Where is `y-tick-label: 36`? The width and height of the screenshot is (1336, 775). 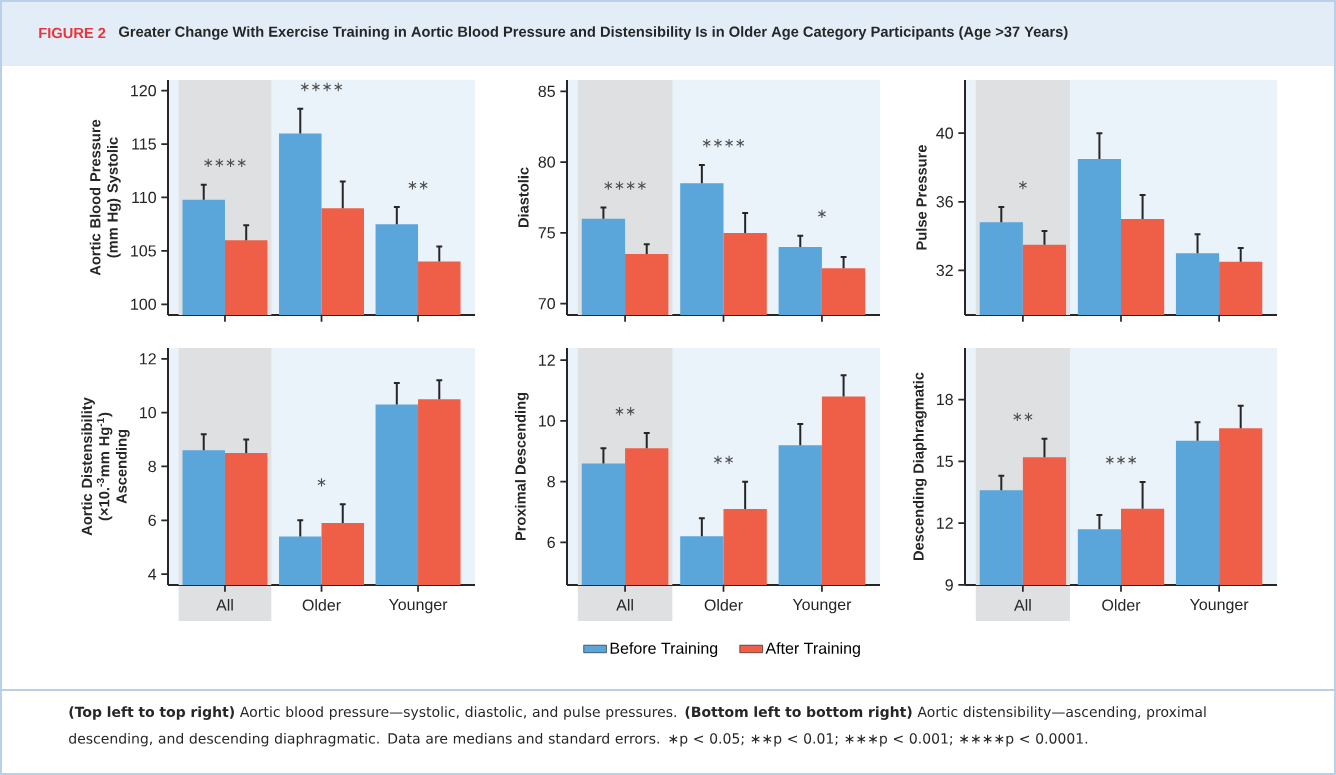 y-tick-label: 36 is located at coordinates (944, 202).